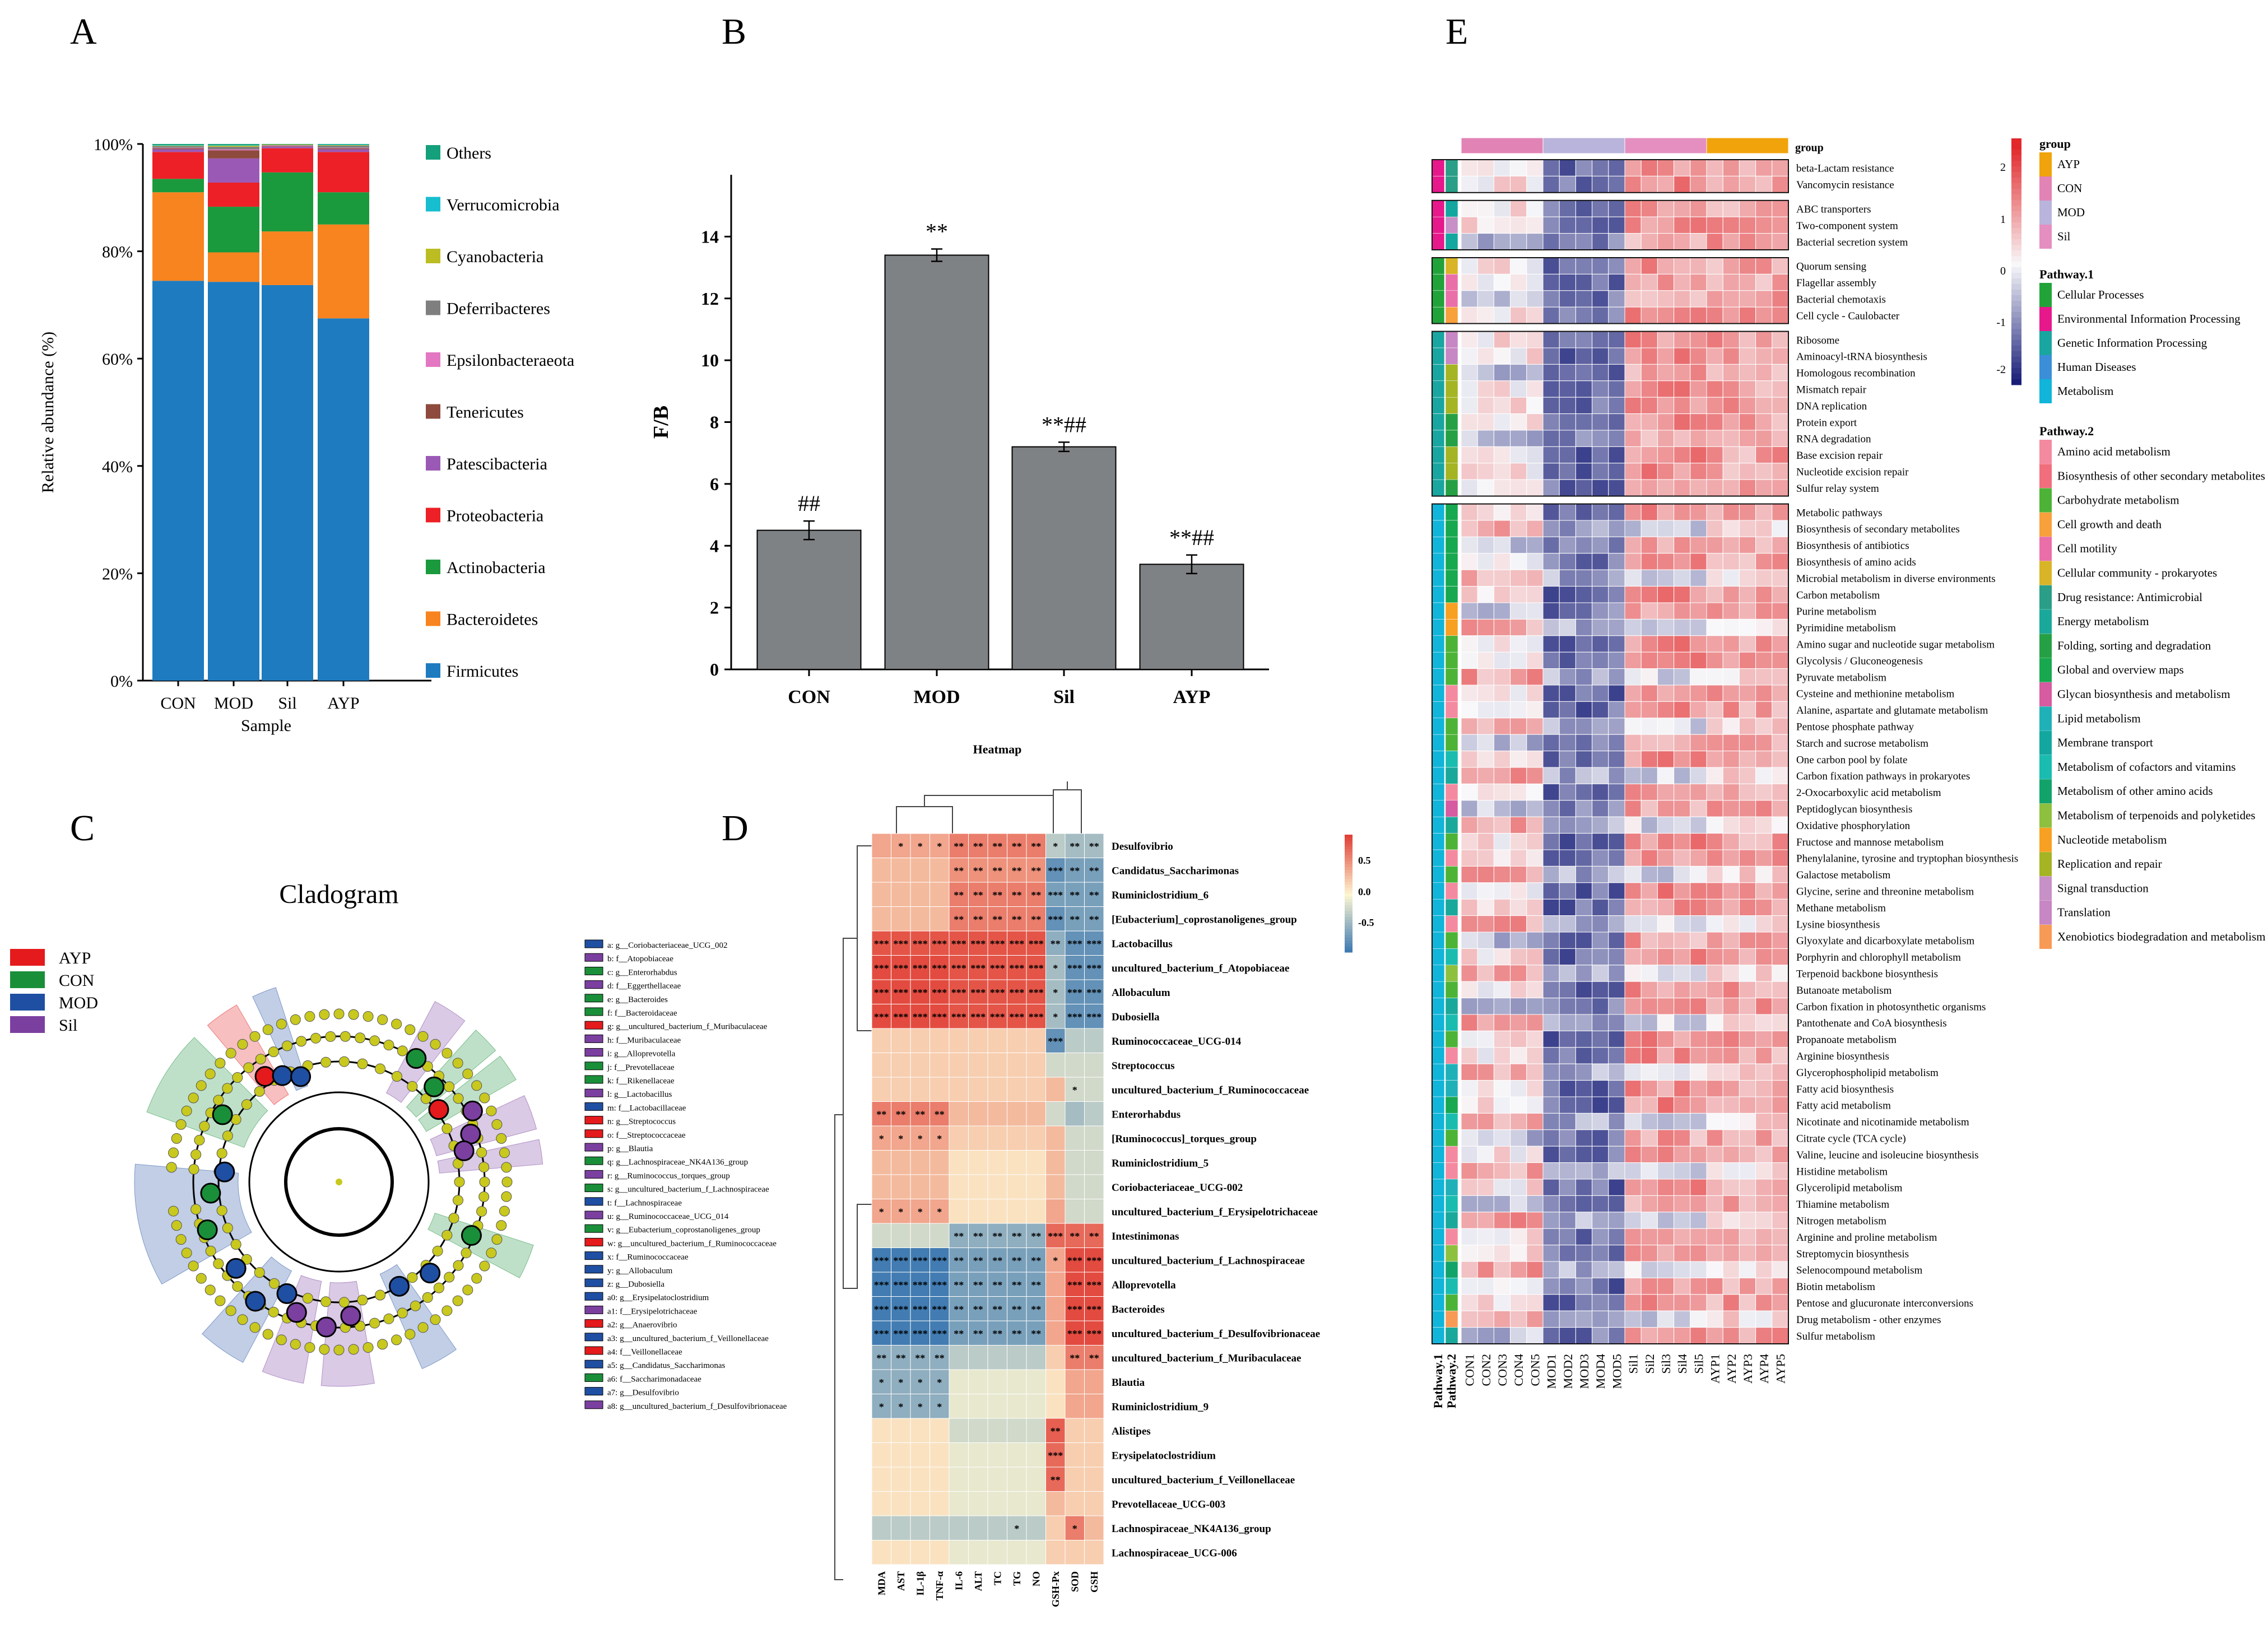  What do you see at coordinates (1142, 847) in the screenshot?
I see `row-label: Desulfovibrio` at bounding box center [1142, 847].